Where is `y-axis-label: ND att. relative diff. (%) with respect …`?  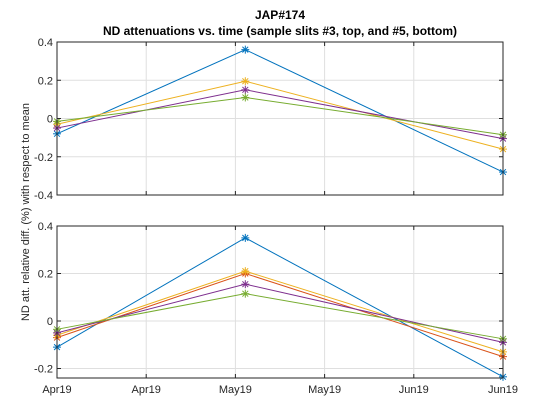
y-axis-label: ND att. relative diff. (%) with respect … is located at coordinates (26, 212).